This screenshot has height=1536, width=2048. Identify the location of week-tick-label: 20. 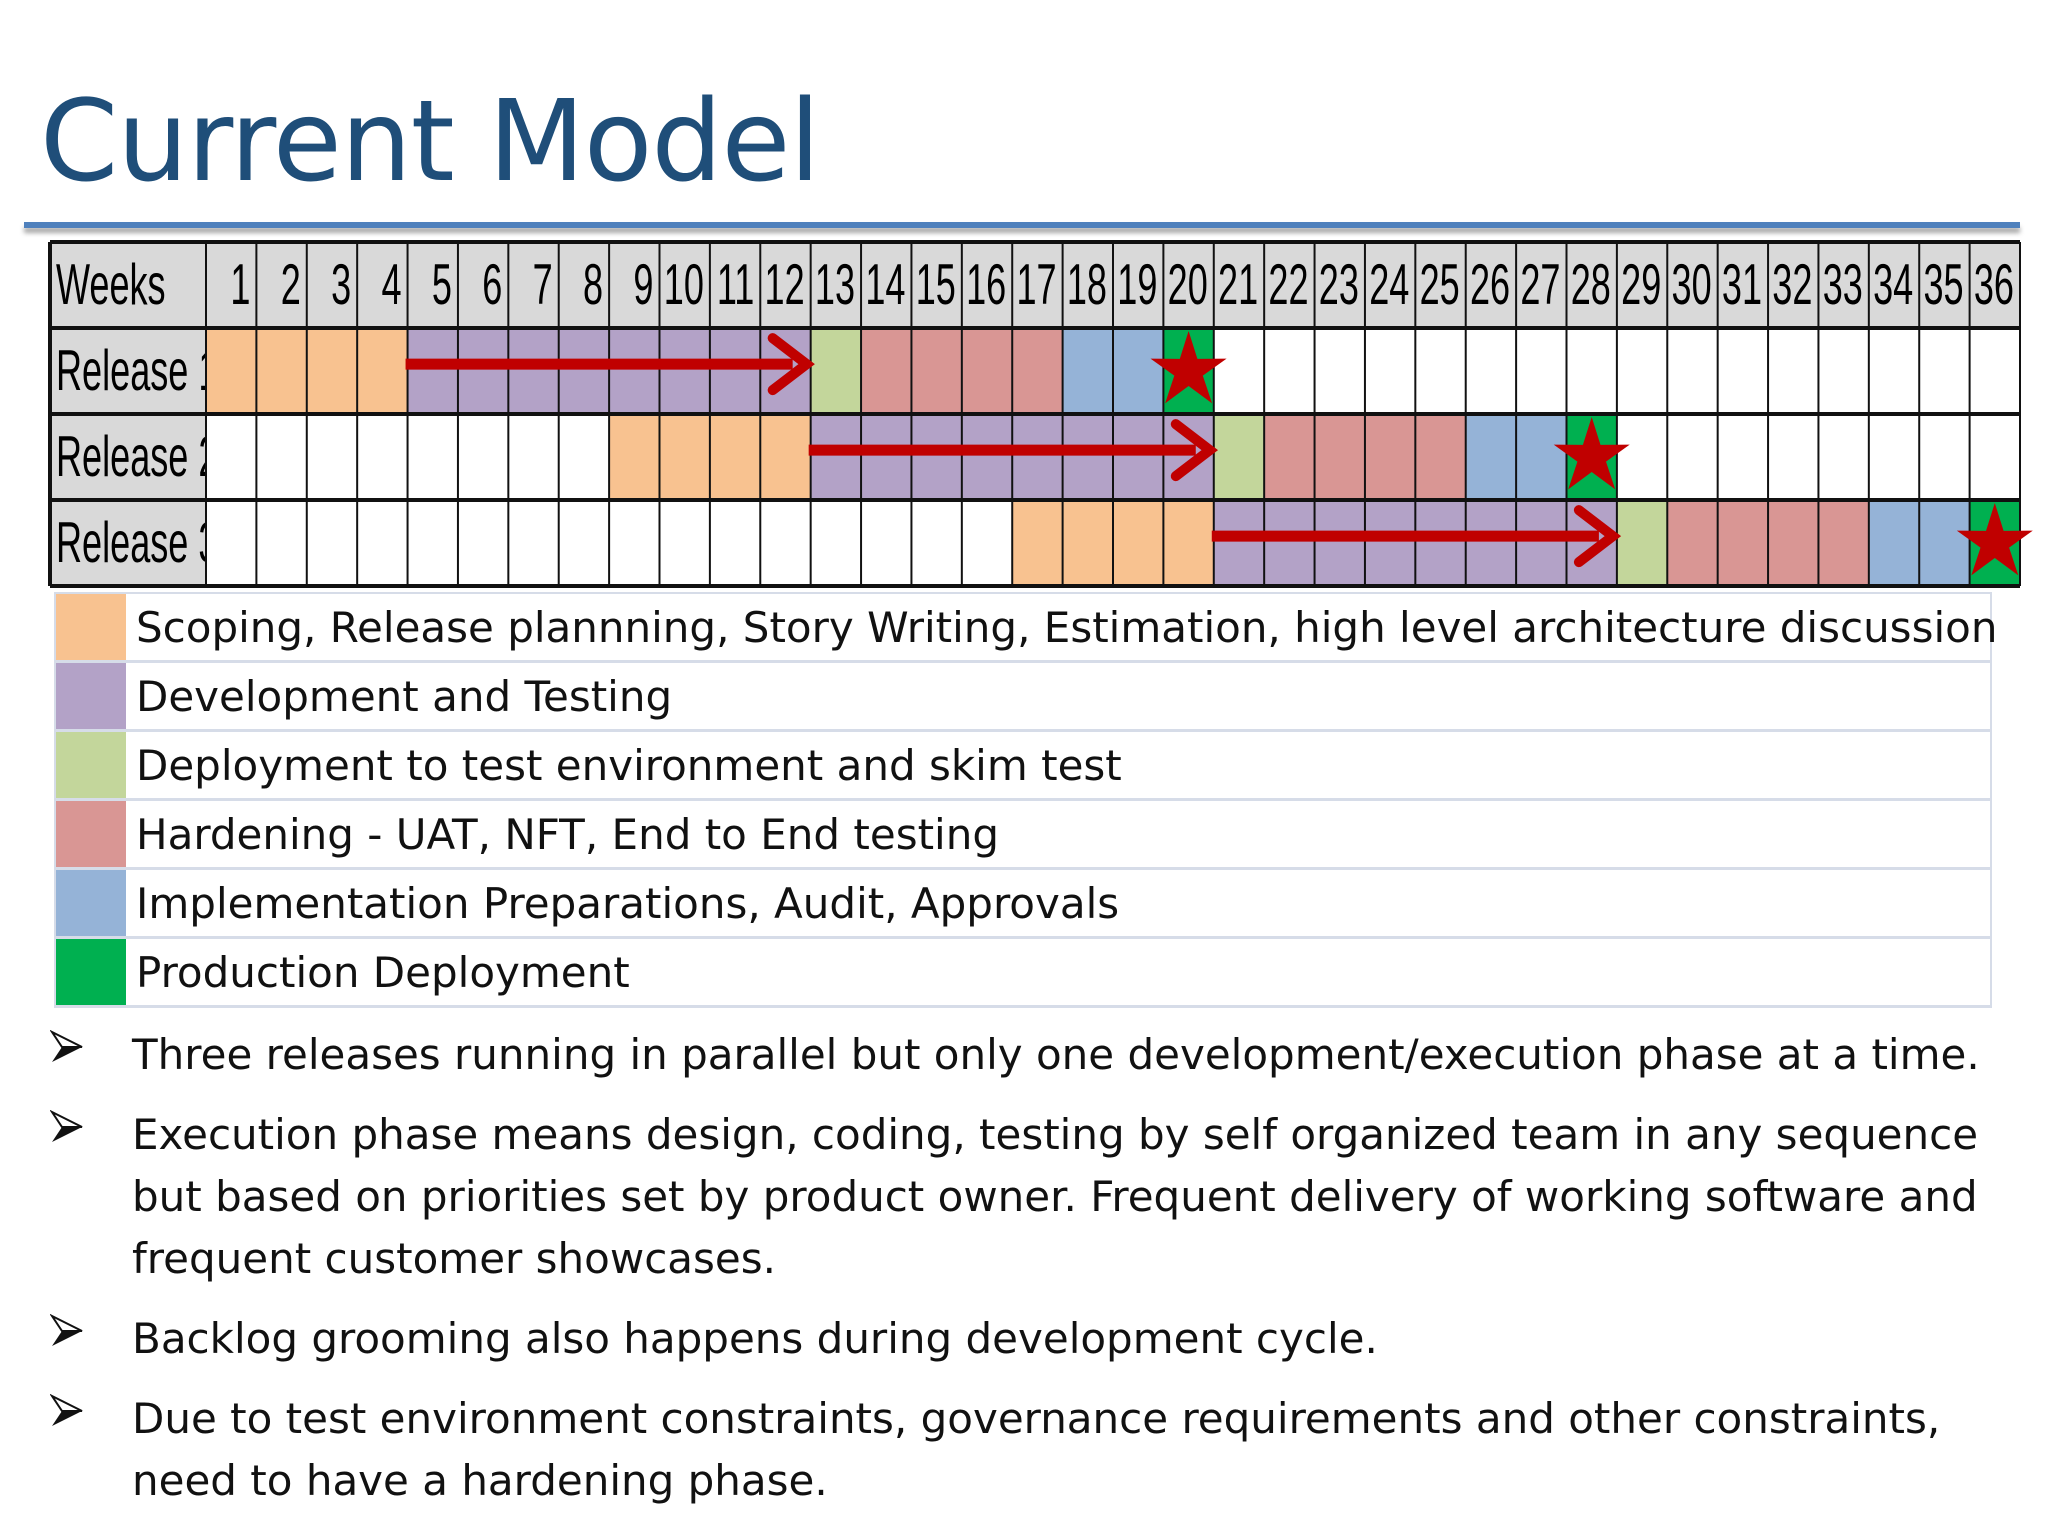
(1188, 285).